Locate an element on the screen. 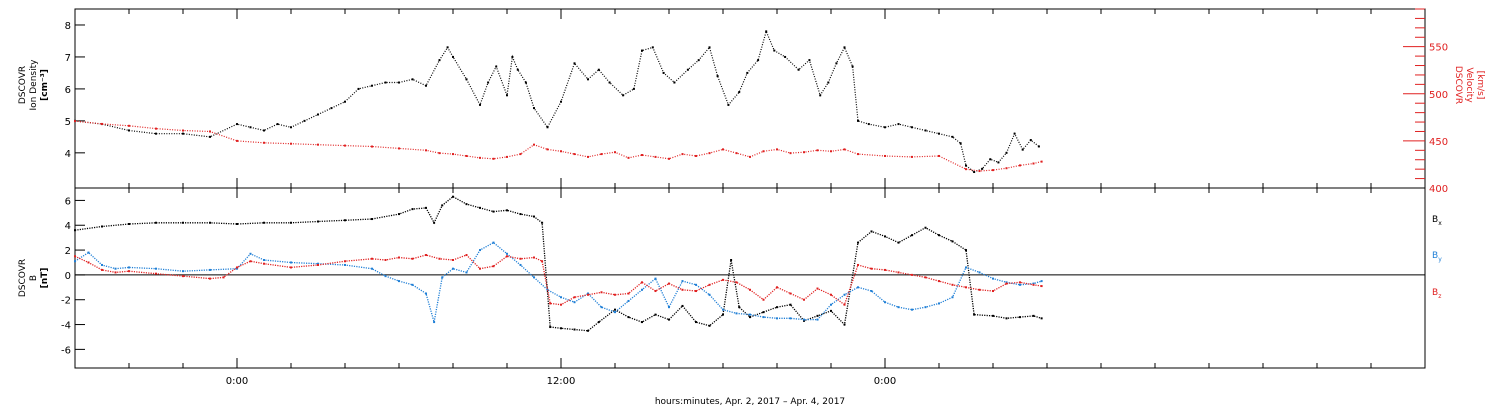  y-tick-label: -6 is located at coordinates (66, 350).